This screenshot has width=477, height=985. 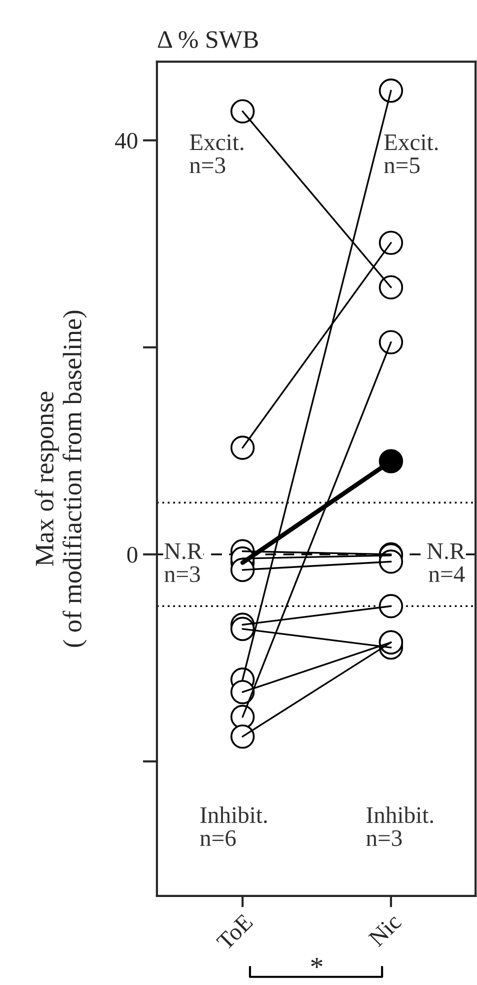 I want to click on annotation: N.R n=4, so click(x=446, y=562).